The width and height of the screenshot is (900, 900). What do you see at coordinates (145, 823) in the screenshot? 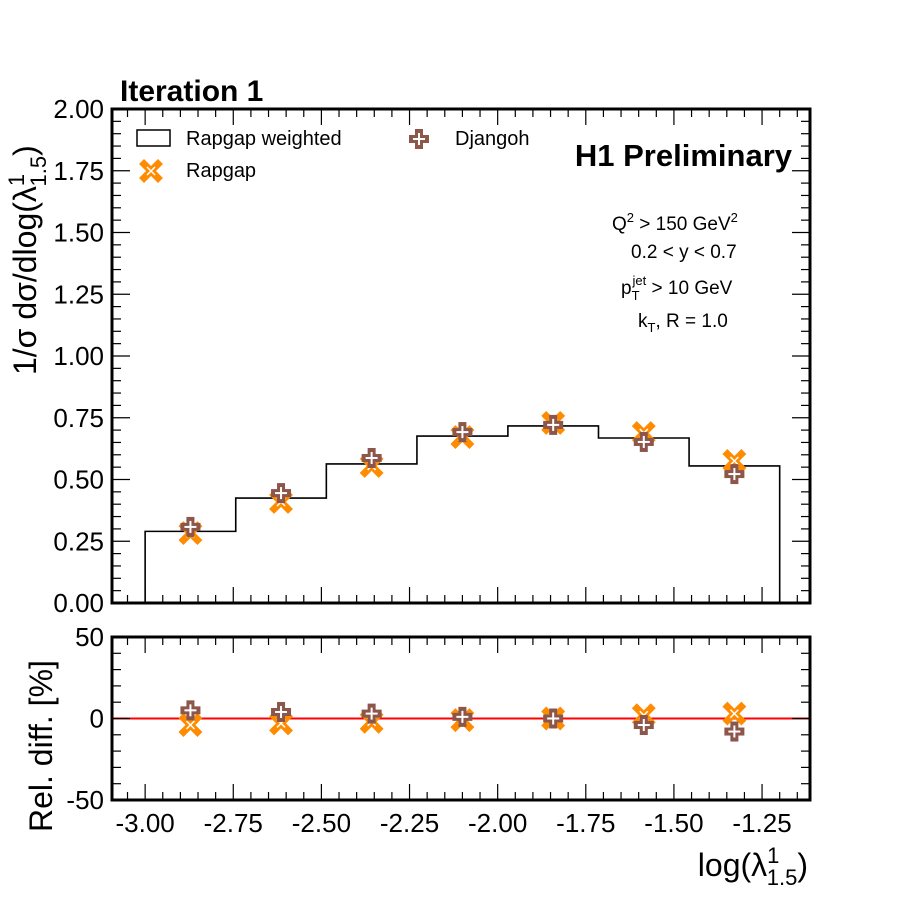
I see `x-tick-label: -3.00` at bounding box center [145, 823].